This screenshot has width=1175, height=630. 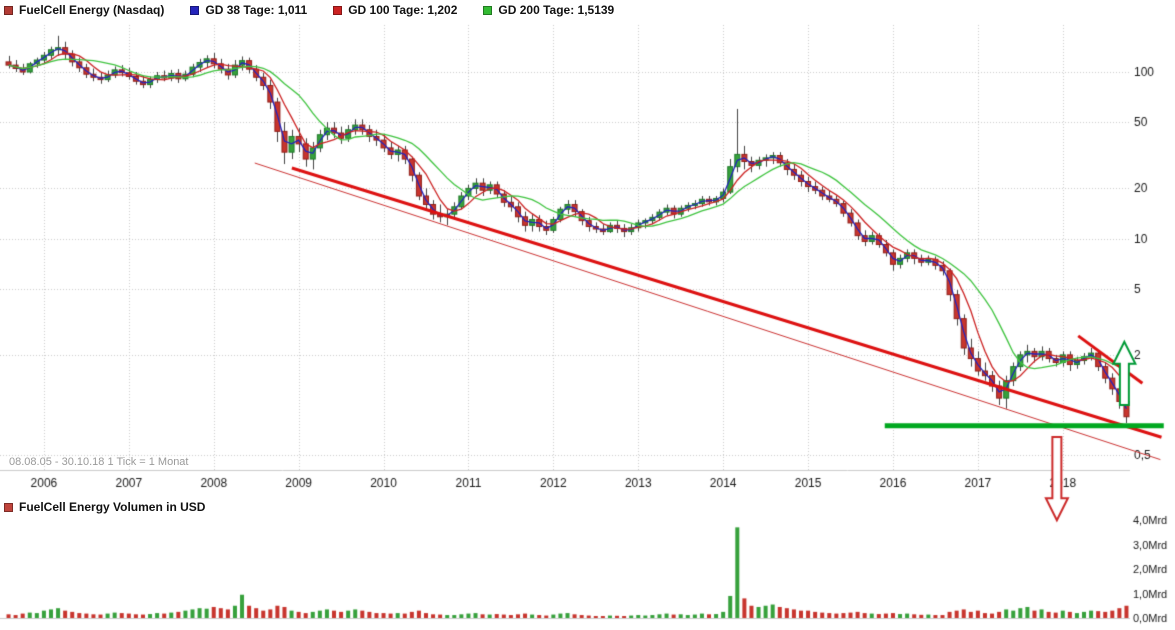 I want to click on legend-item-gd100: GD 100 Tage: 1,202, so click(x=395, y=10).